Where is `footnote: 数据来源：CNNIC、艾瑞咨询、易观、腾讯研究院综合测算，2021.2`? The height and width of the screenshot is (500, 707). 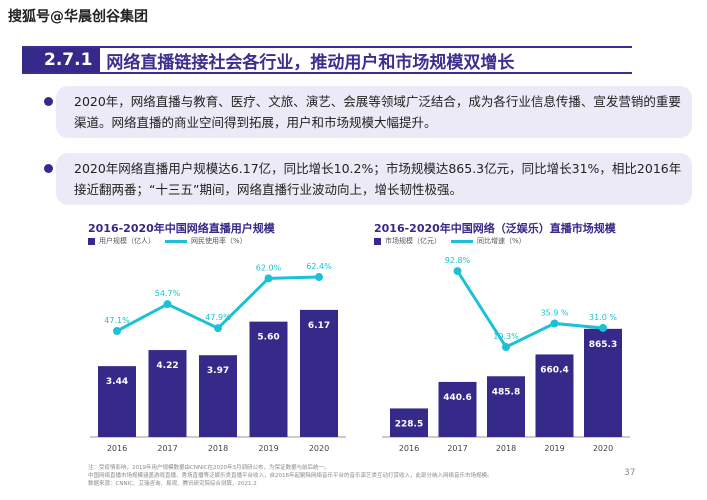 footnote: 数据来源：CNNIC、艾瑞咨询、易观、腾讯研究院综合测算，2021.2 is located at coordinates (172, 484).